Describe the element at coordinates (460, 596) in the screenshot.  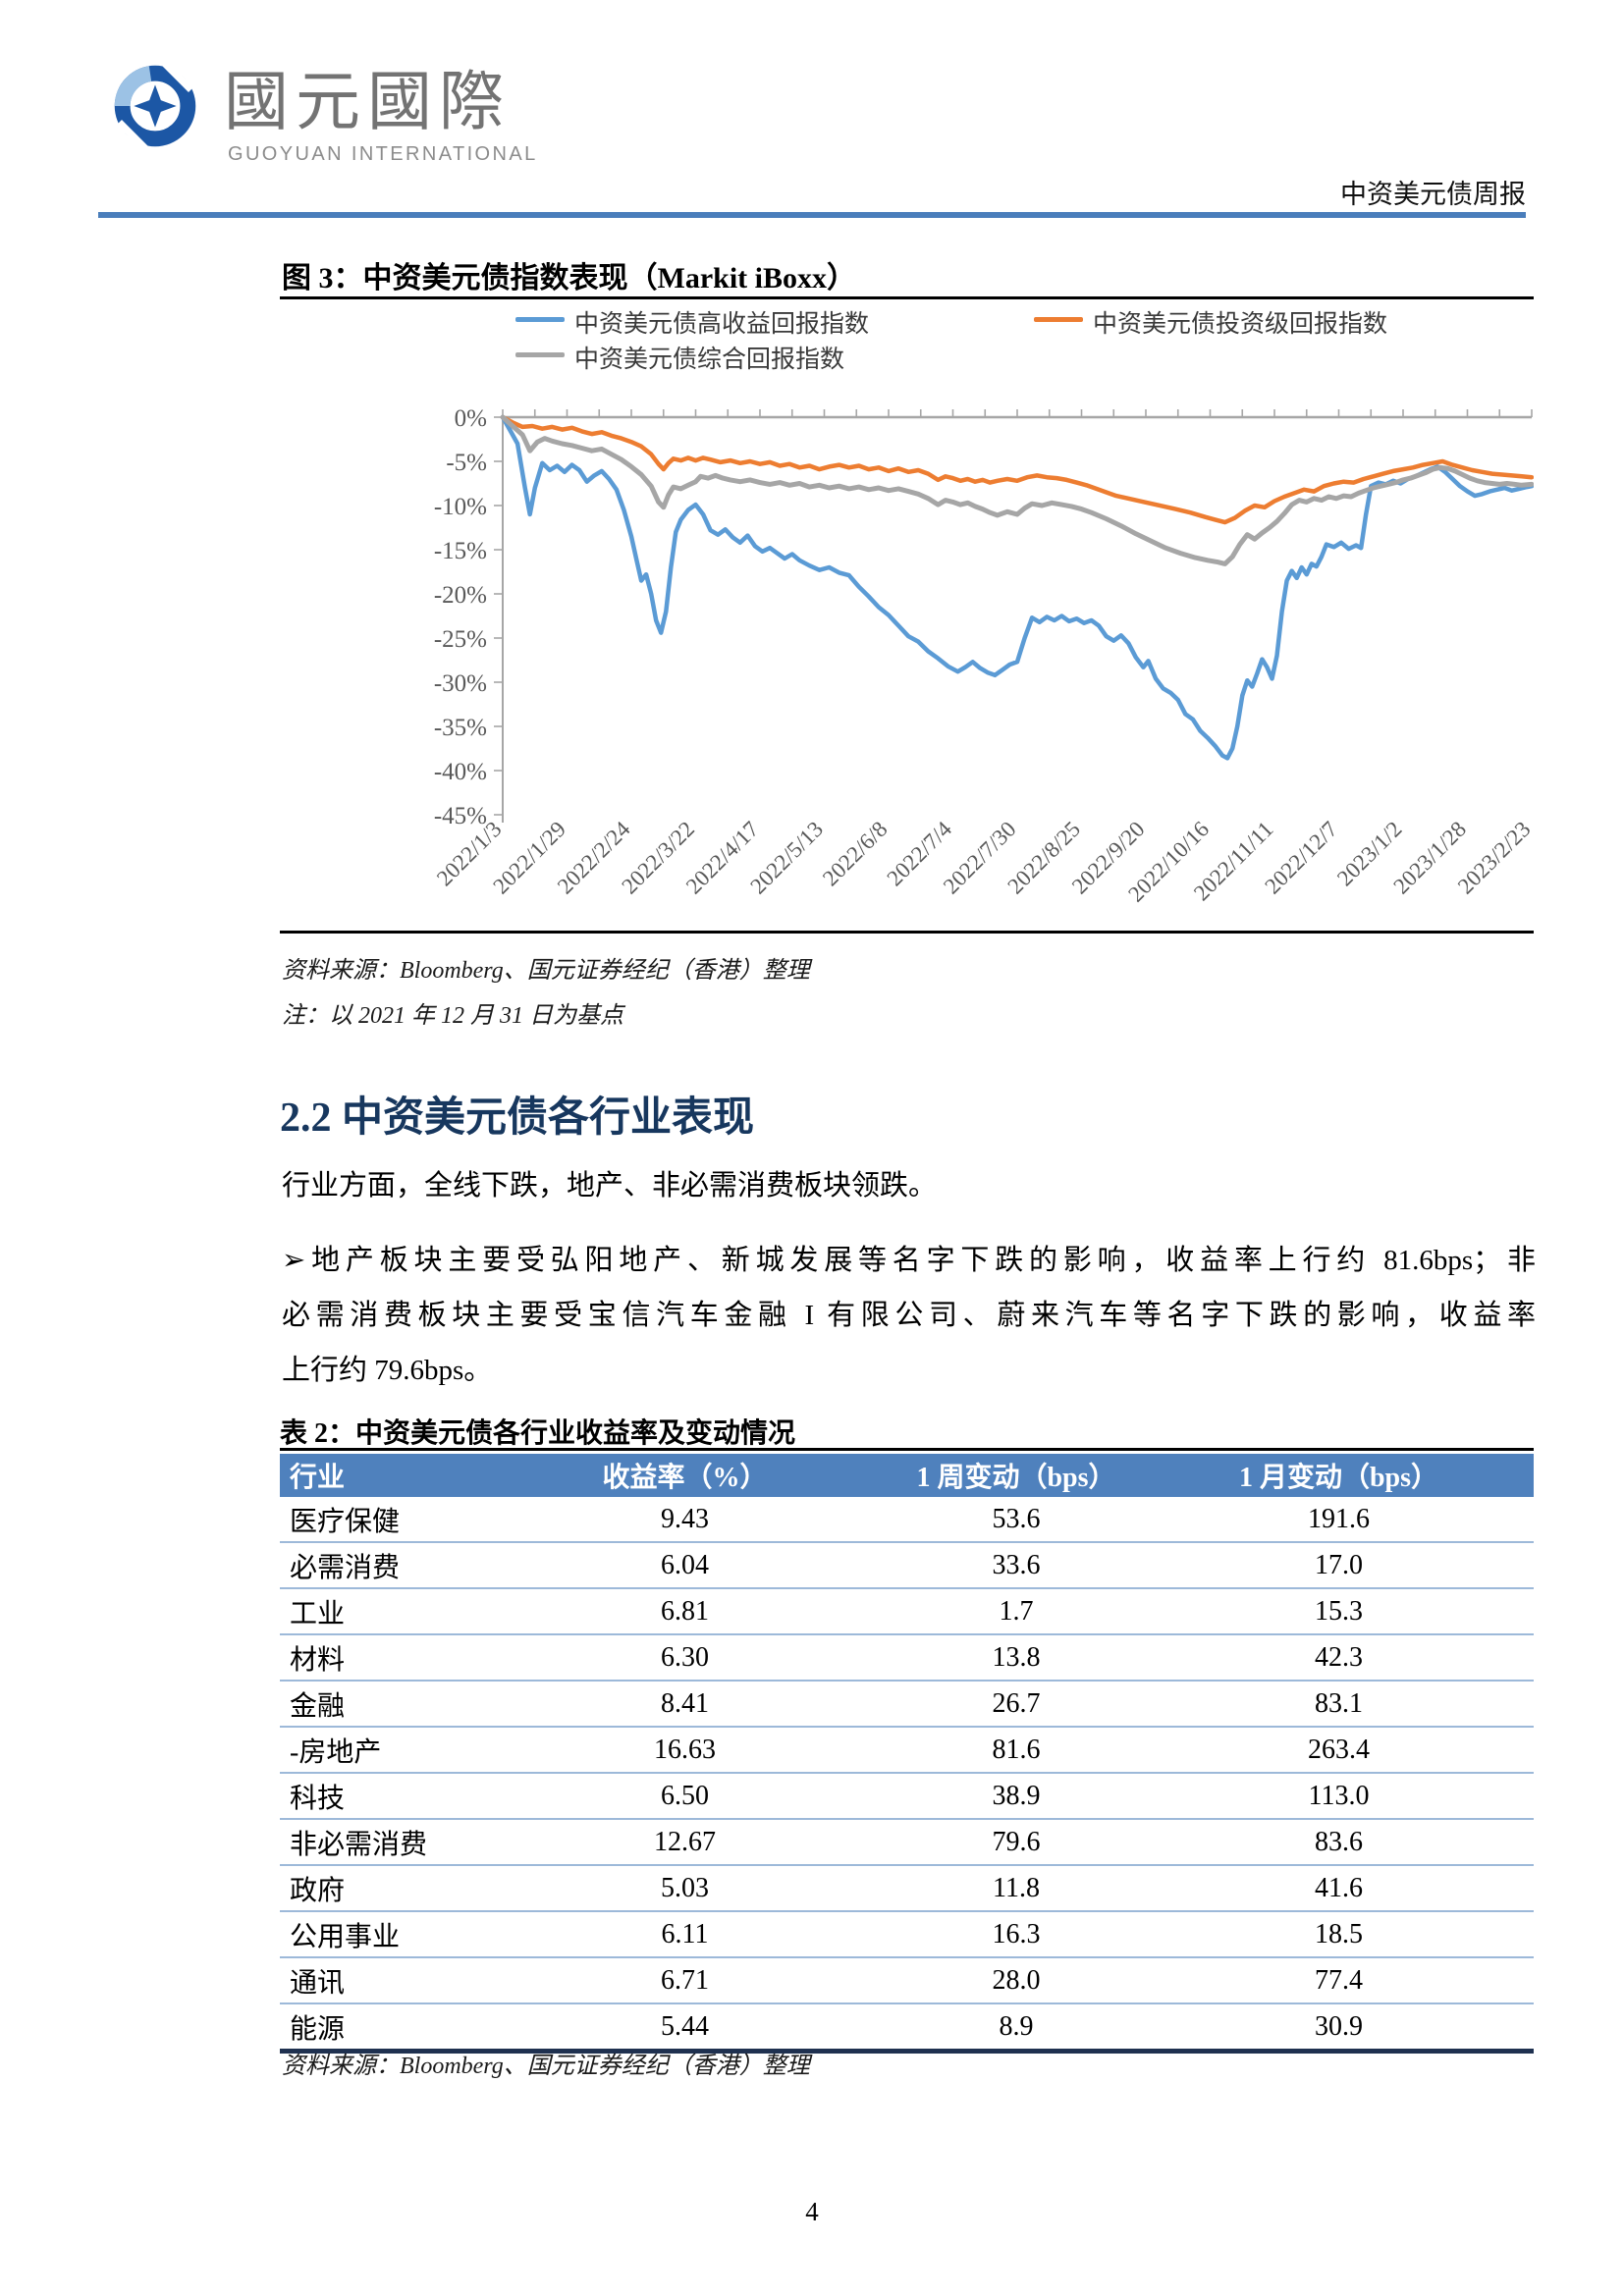
I see `y-axis-tick-label: -20%` at that location.